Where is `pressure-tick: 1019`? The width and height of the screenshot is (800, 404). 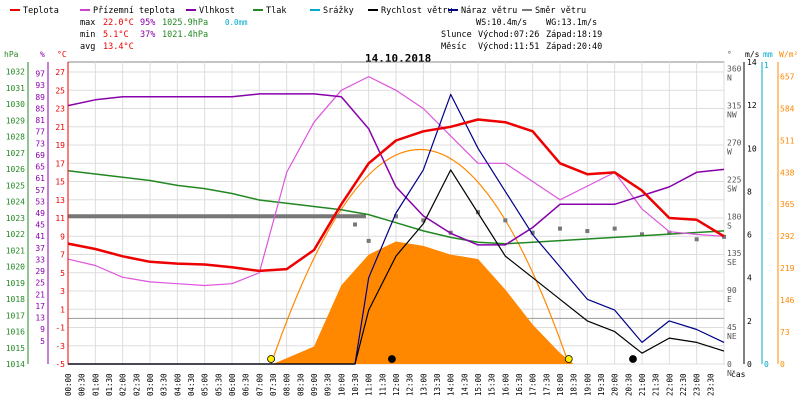
pressure-tick: 1019 is located at coordinates (15, 283).